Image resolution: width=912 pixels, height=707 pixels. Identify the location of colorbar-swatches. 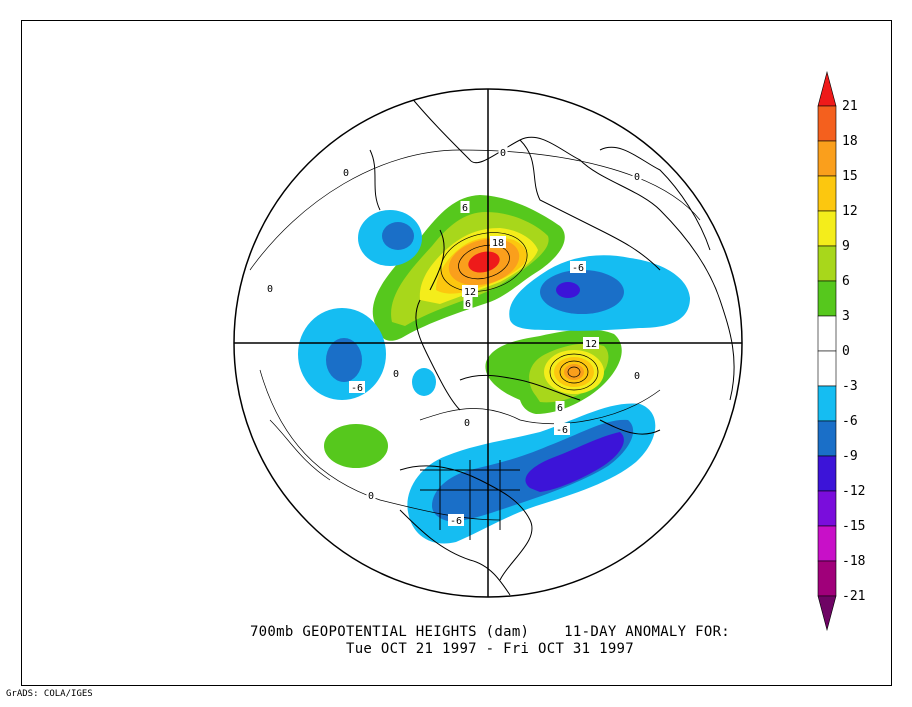
(827, 351).